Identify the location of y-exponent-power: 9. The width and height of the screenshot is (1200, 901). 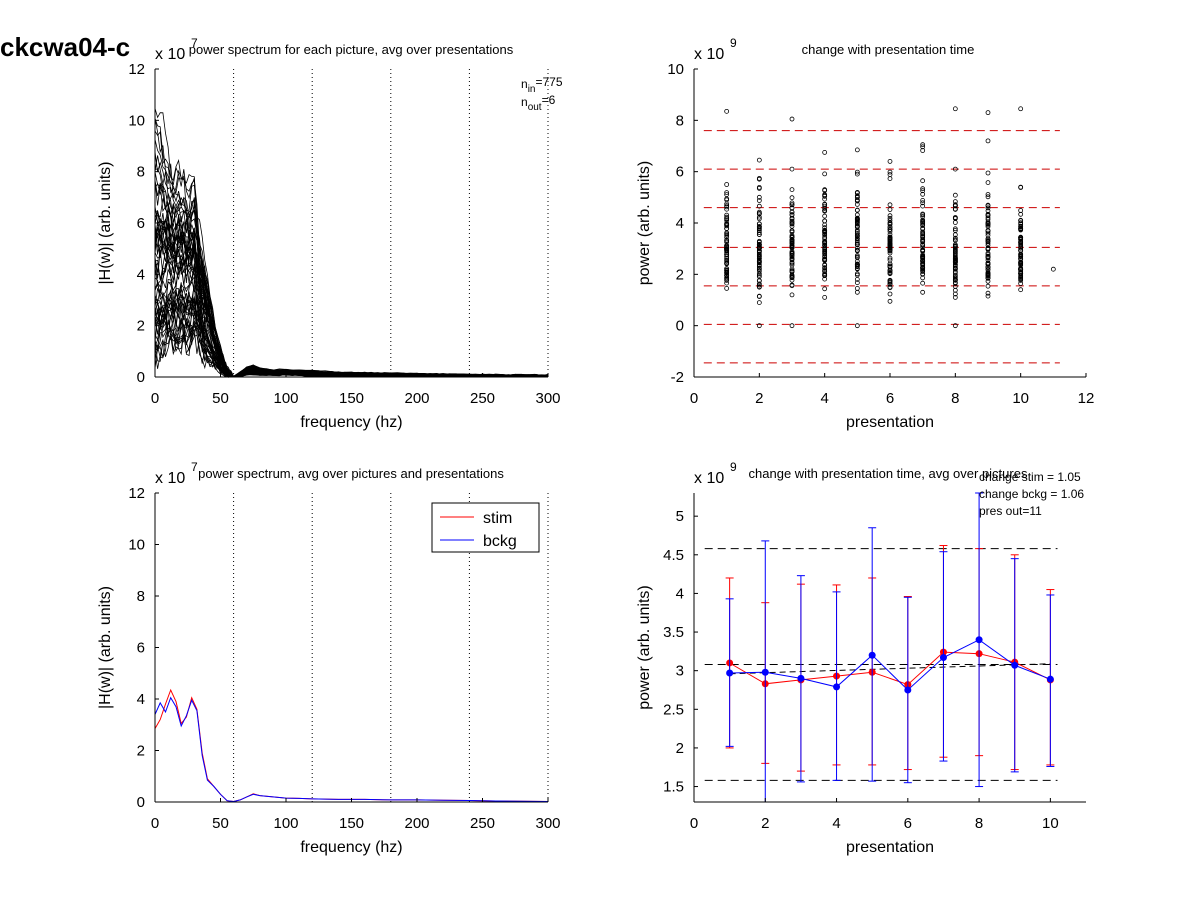
(733, 467).